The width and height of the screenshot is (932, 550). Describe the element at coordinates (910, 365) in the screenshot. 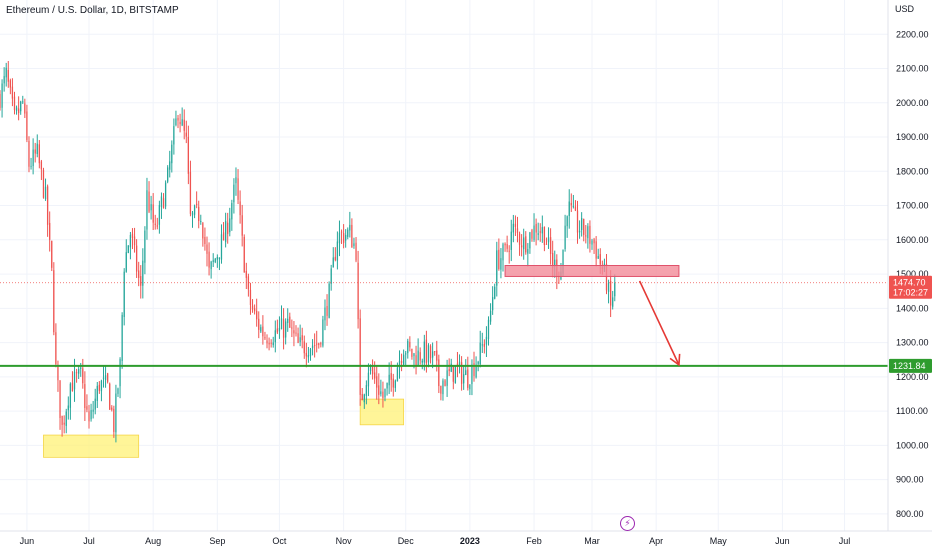

I see `support-price-tag` at that location.